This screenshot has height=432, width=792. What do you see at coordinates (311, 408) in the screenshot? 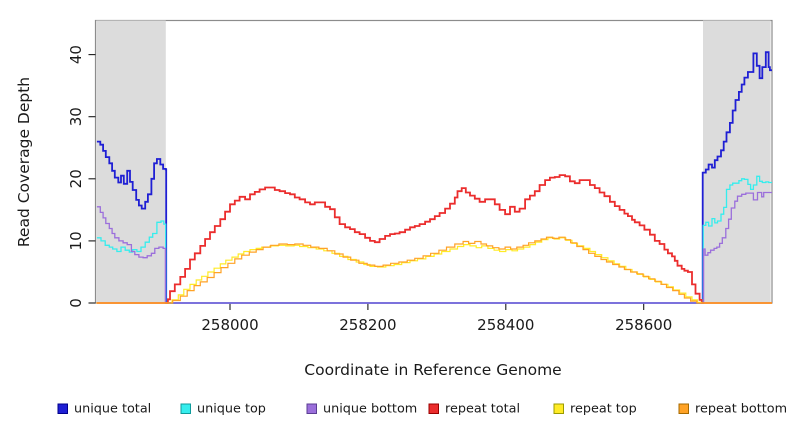
I see `legend-swatch-unique-bottom` at bounding box center [311, 408].